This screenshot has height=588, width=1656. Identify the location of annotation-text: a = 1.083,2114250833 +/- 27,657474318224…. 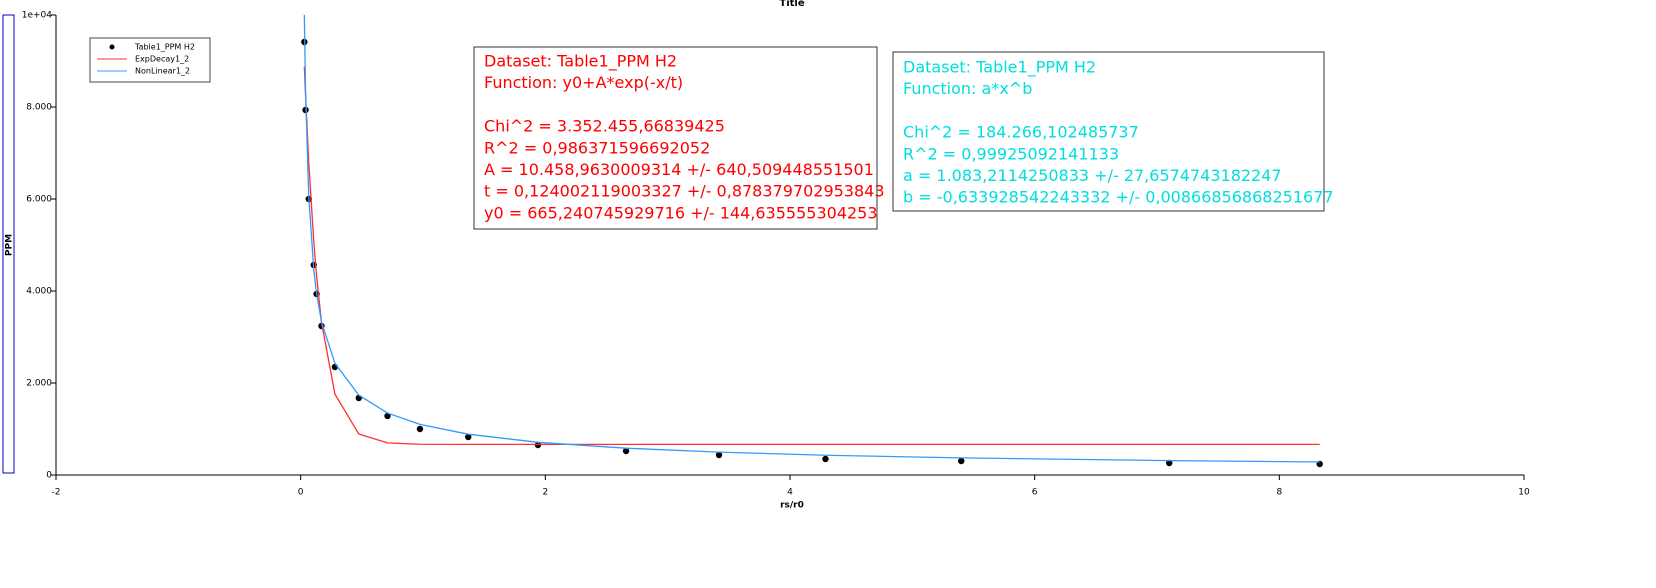
(1092, 175).